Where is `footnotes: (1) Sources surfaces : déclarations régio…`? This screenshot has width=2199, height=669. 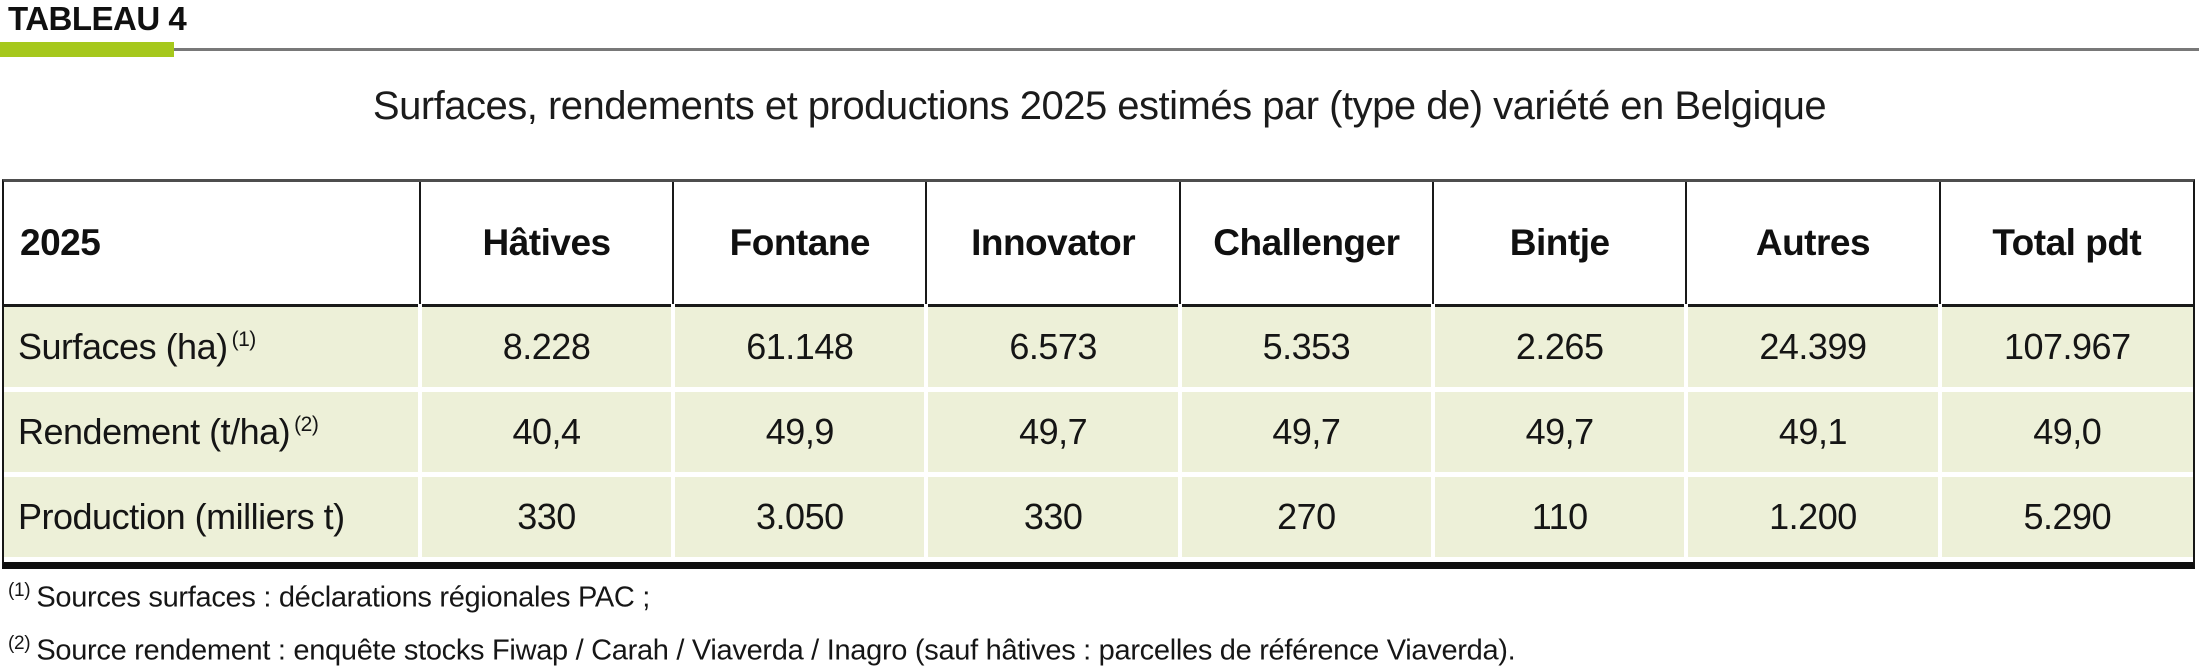 footnotes: (1) Sources surfaces : déclarations régio… is located at coordinates (762, 618).